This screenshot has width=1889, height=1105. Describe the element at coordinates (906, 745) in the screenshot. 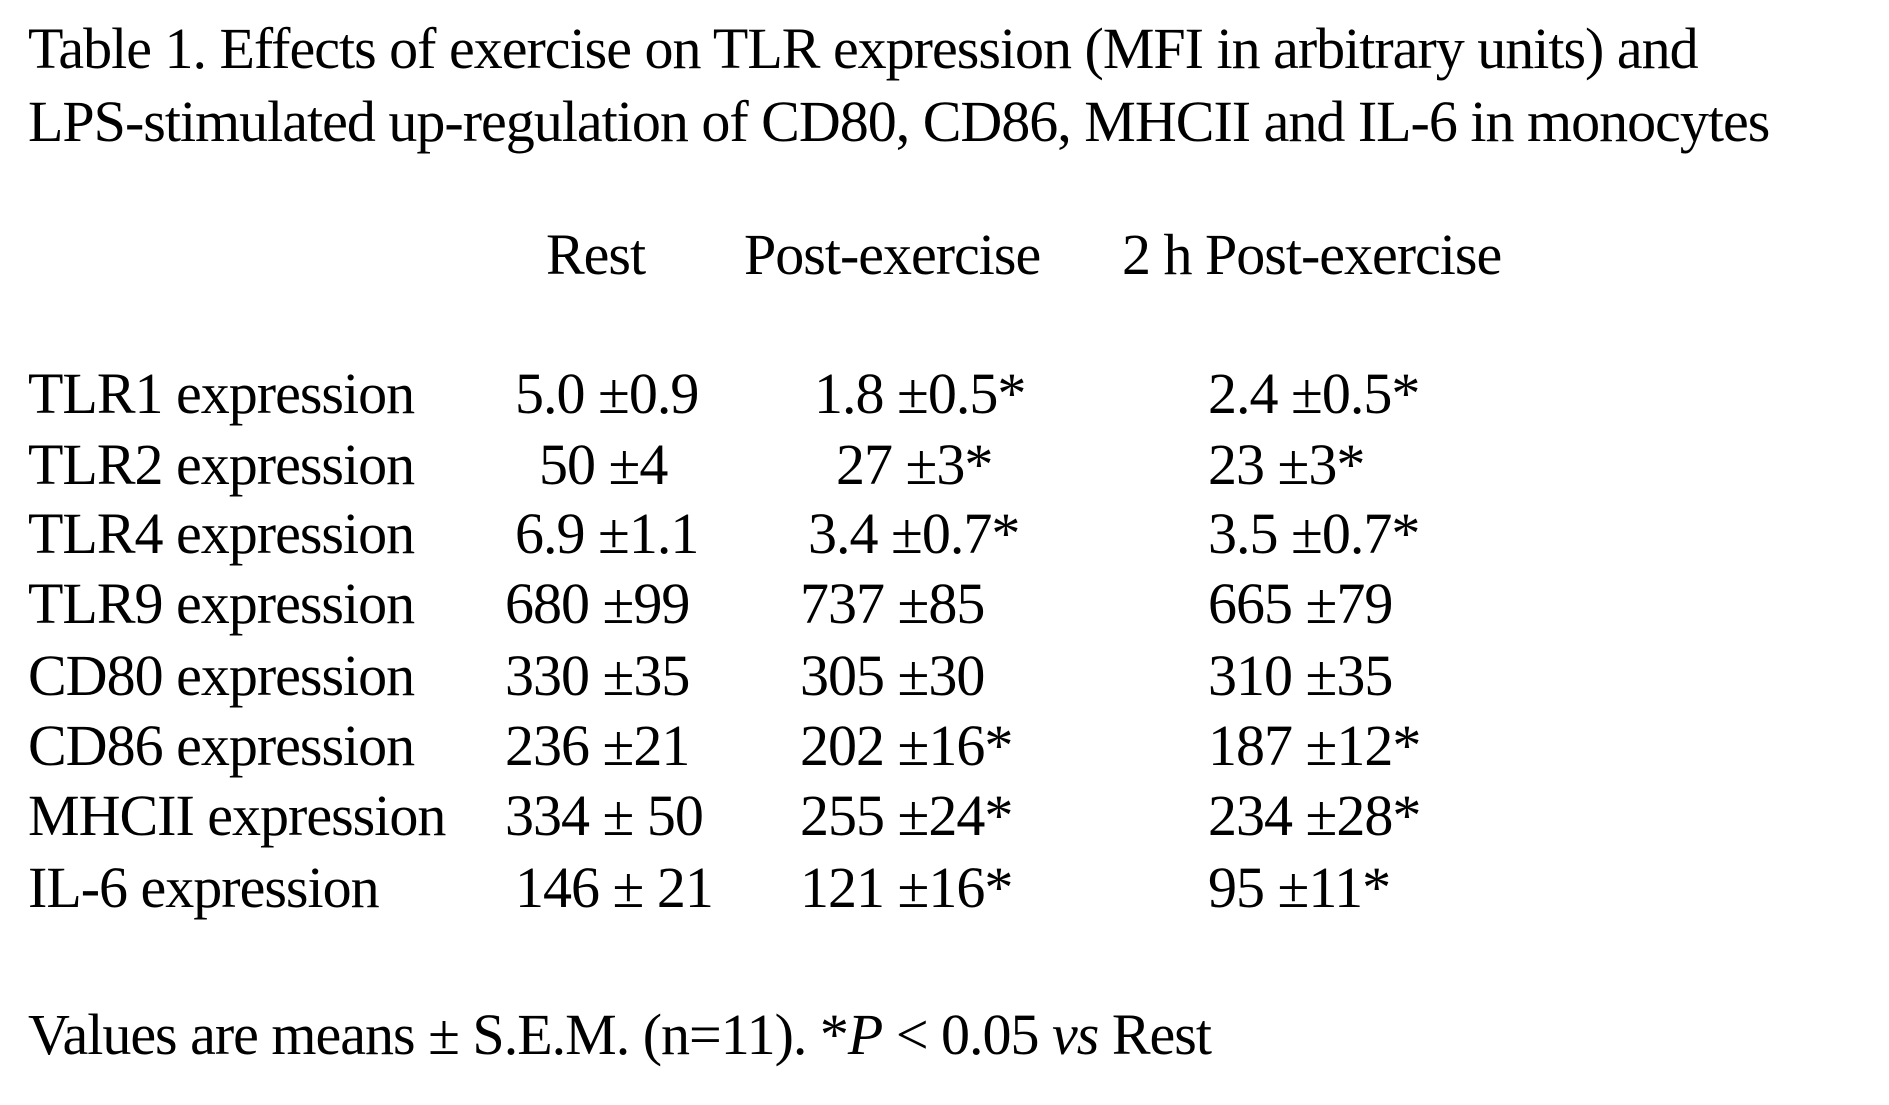

I see `post-exercise-value: 202 ±16*` at that location.